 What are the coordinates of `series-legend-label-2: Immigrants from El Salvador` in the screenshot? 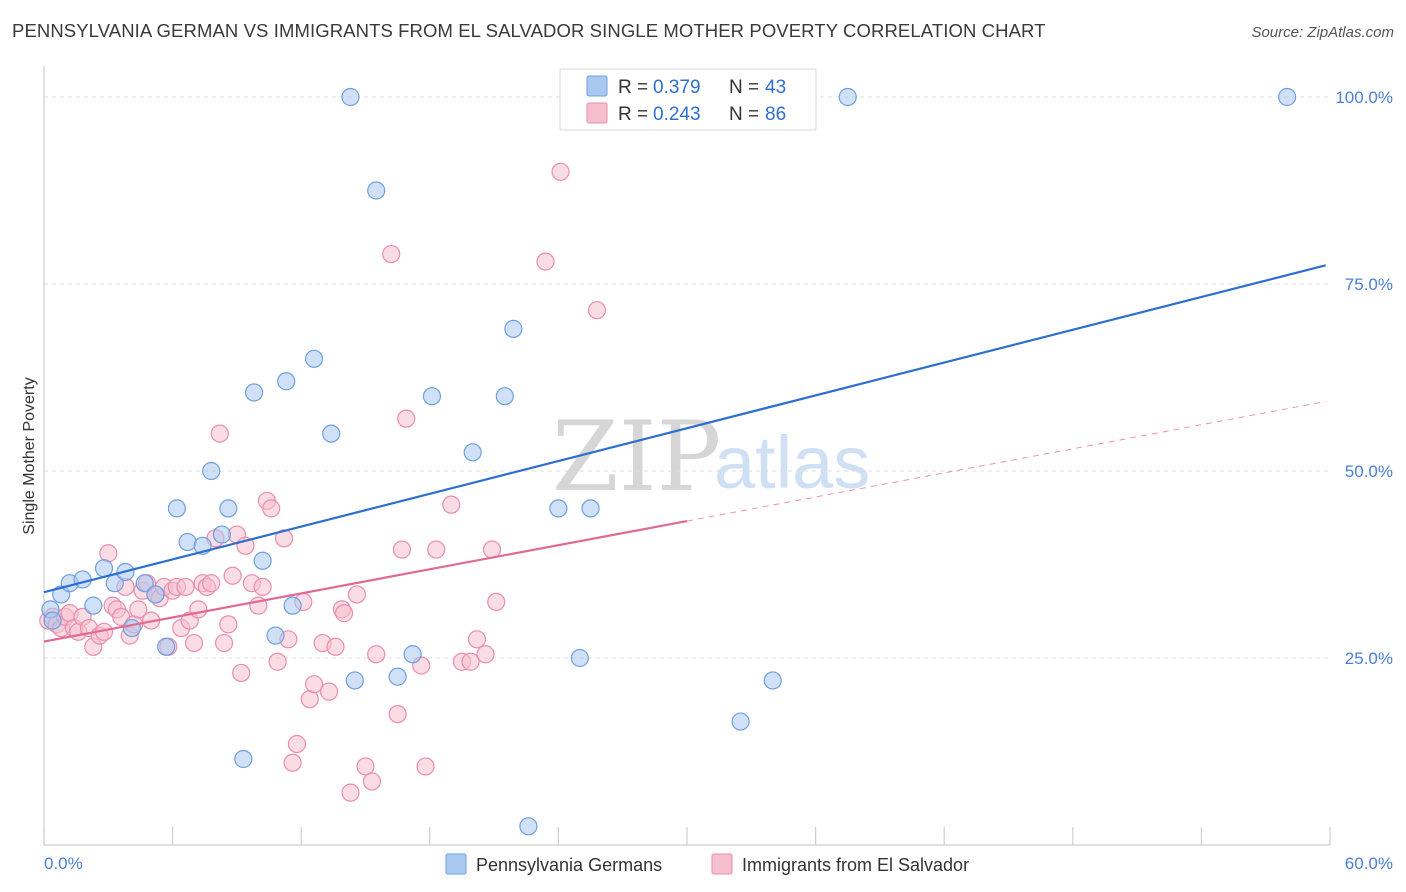 It's located at (855, 865).